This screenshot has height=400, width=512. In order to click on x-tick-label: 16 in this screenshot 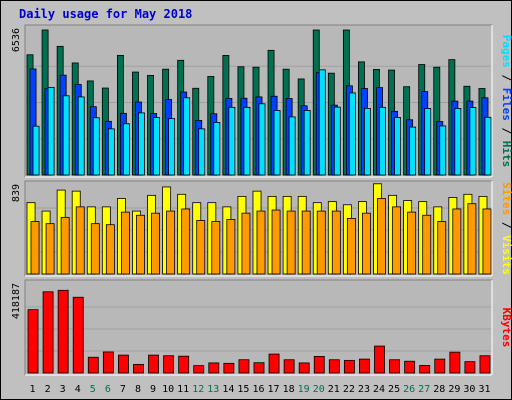, I will do `click(258, 389)`.